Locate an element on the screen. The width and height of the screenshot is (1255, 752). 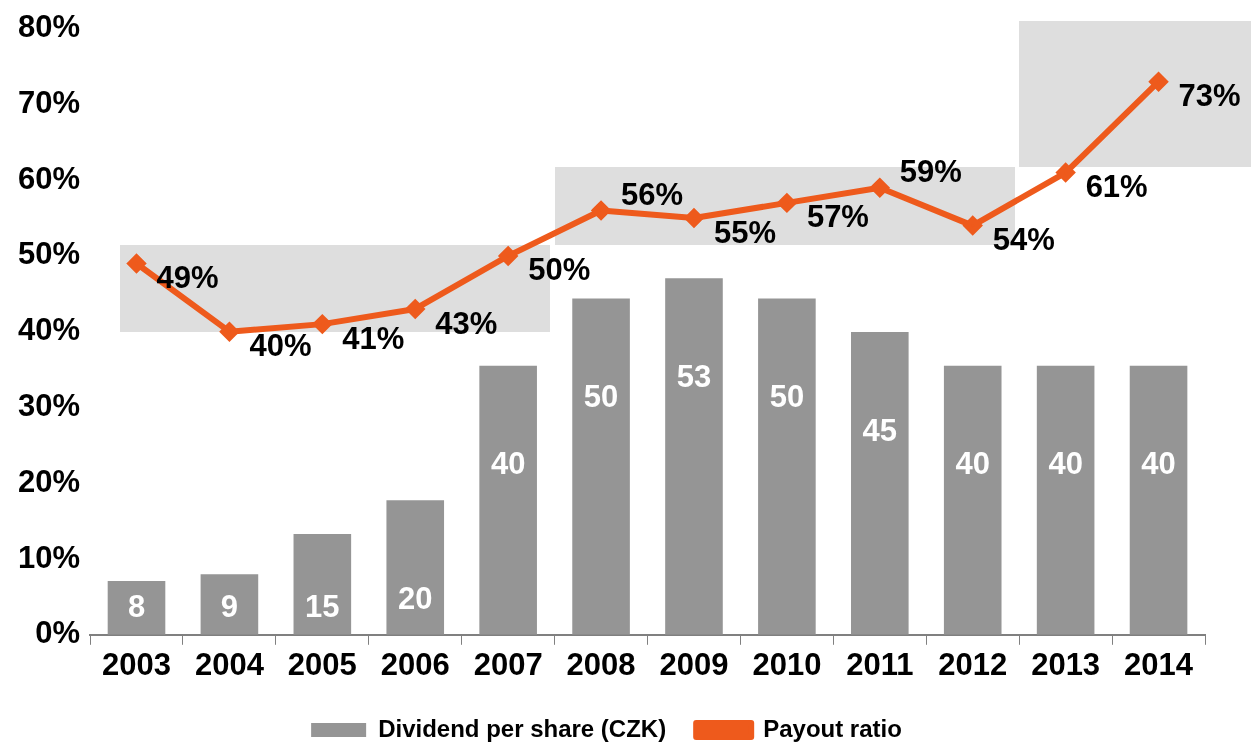
x-tick-label: 2012 is located at coordinates (973, 664).